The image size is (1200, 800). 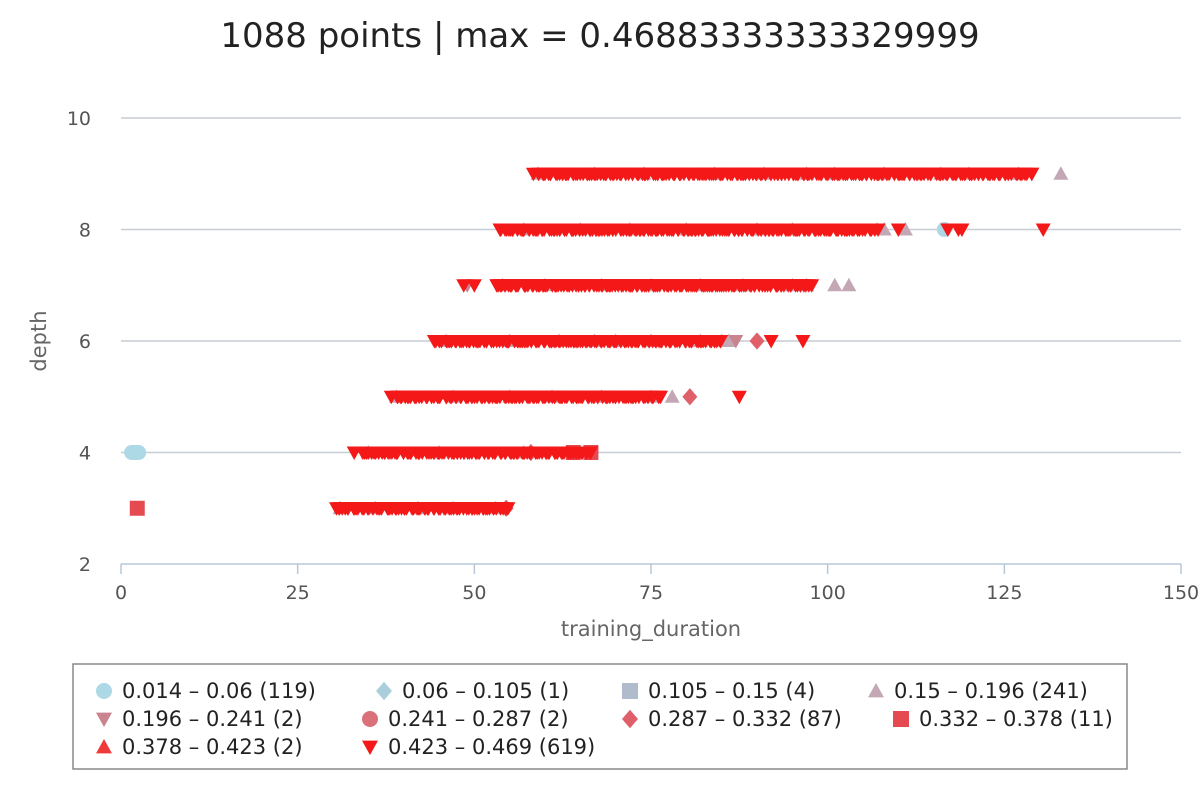 I want to click on legend-item: 0.287 – 0.332 (87), so click(x=732, y=719).